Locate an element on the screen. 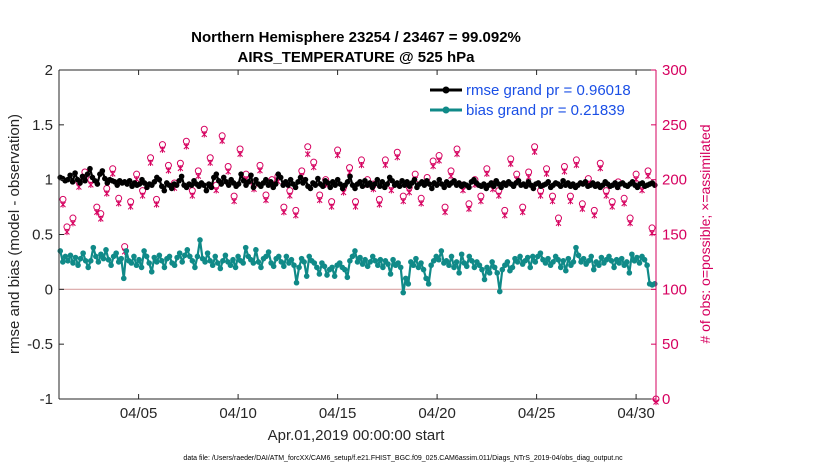 Image resolution: width=830 pixels, height=470 pixels. x-tick-label: 04/20 is located at coordinates (437, 413).